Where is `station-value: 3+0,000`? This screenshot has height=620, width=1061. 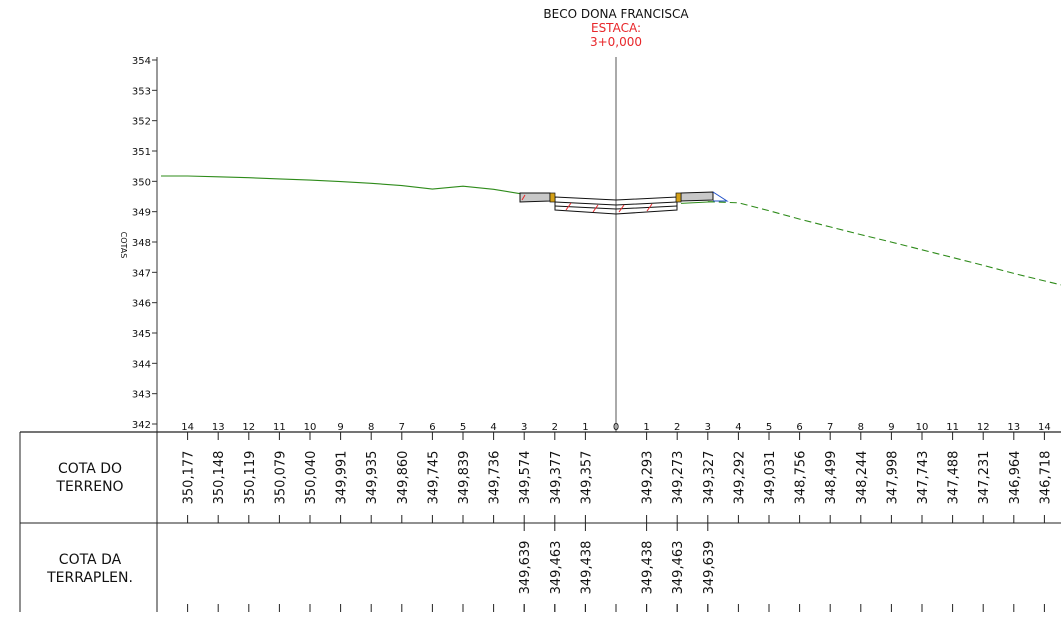
station-value: 3+0,000 is located at coordinates (616, 42).